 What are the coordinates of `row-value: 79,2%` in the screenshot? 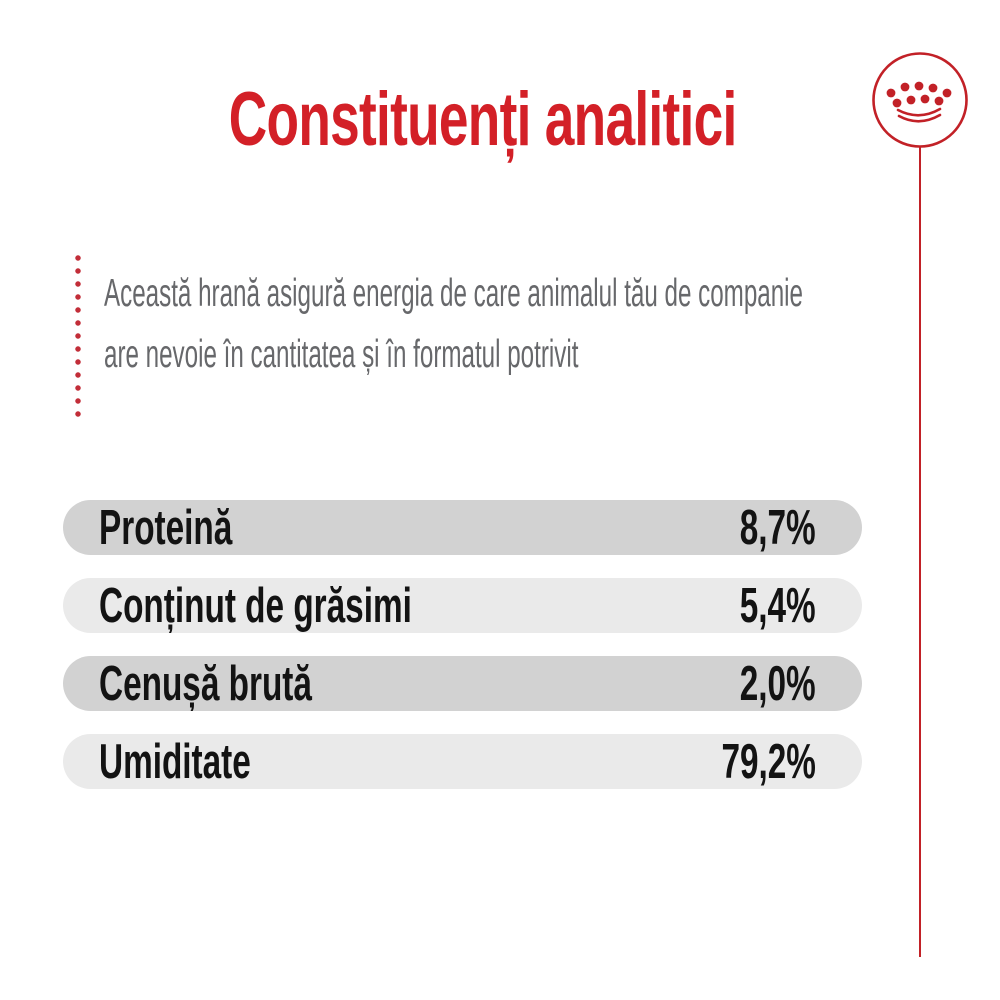 It's located at (768, 762).